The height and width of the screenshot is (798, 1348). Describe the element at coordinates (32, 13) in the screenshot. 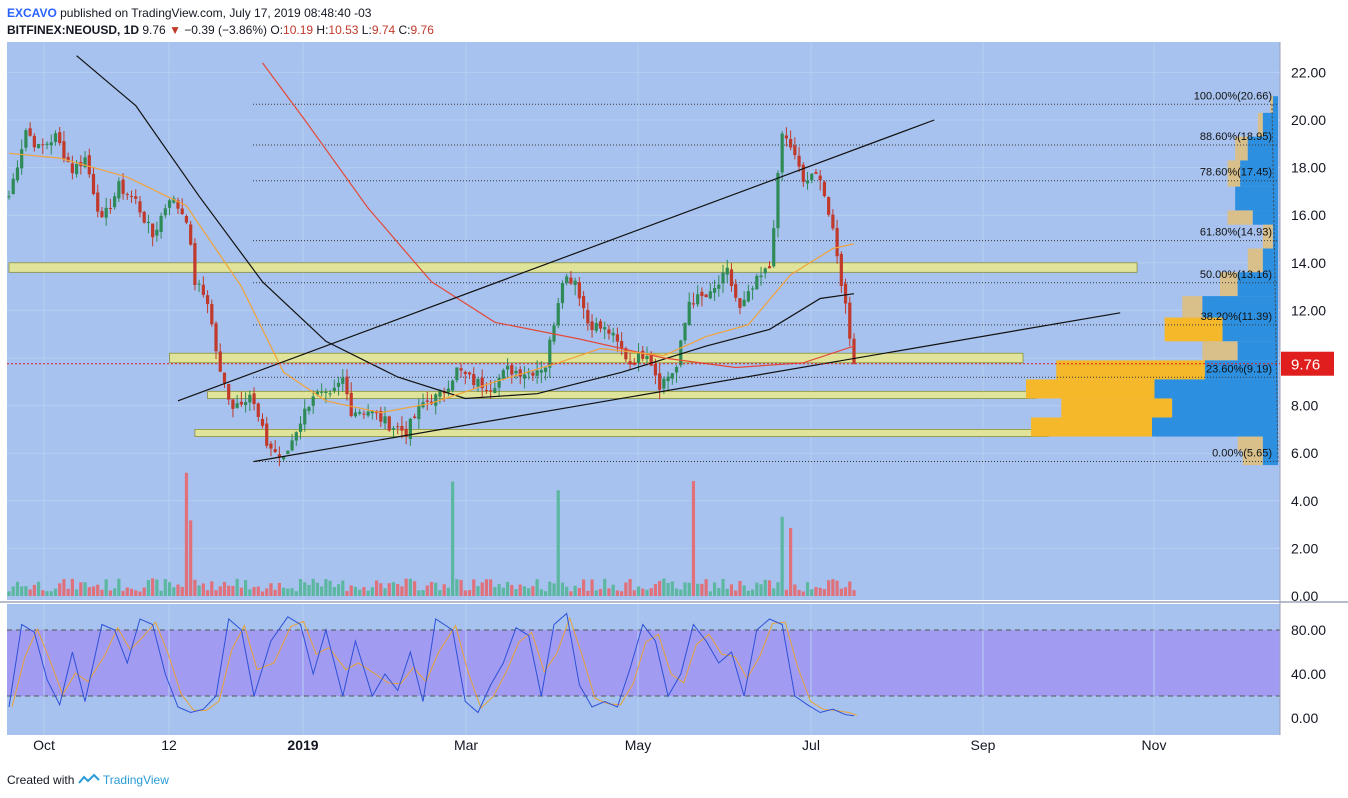

I see `author-name: EXCAVO` at that location.